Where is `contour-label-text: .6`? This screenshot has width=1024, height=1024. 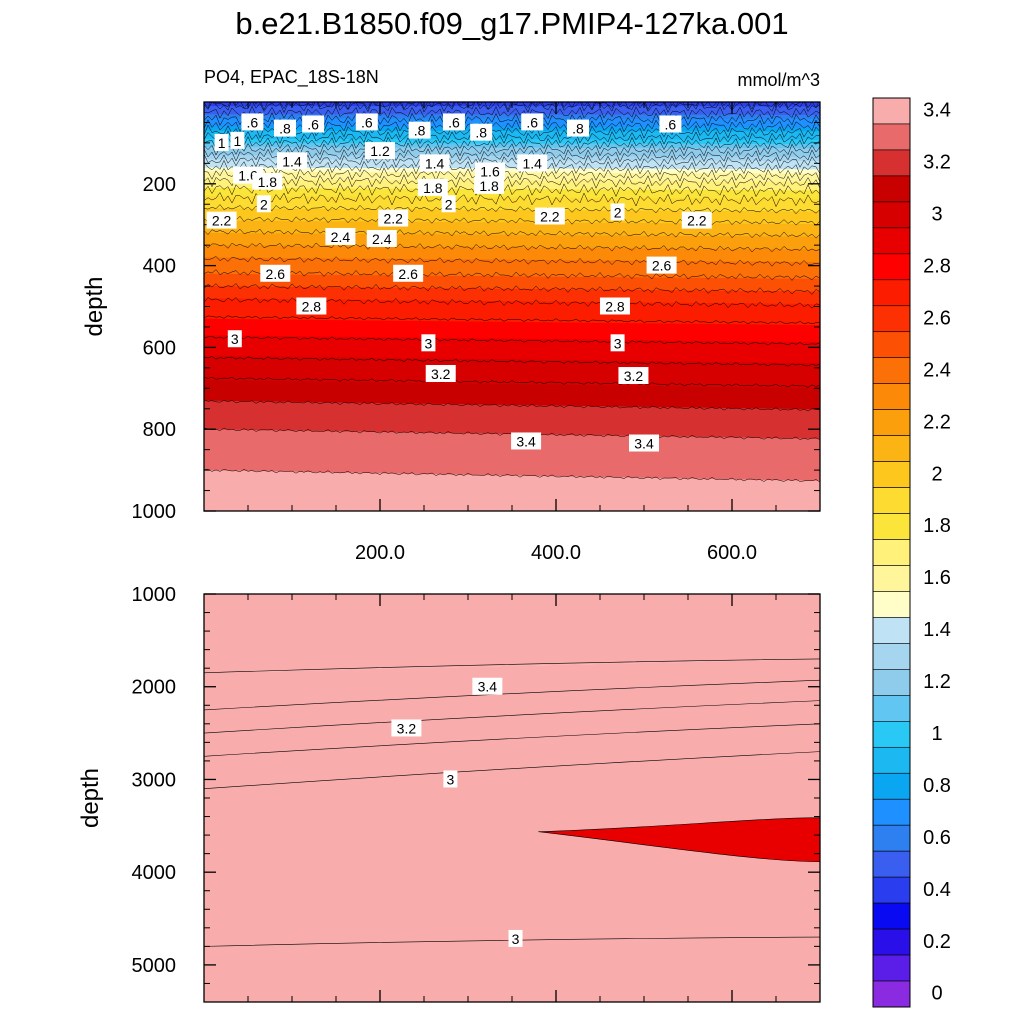
contour-label-text: .6 is located at coordinates (367, 122).